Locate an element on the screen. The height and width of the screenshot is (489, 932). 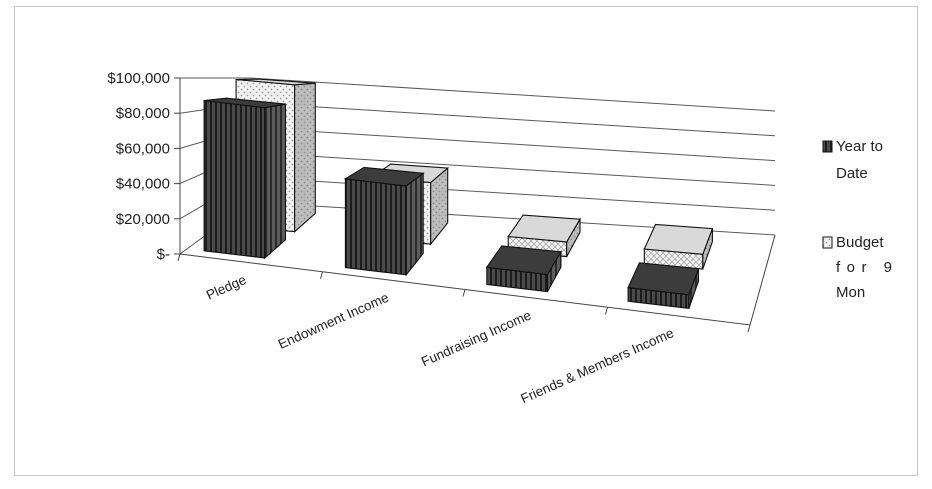
legend-label-year-to-date-line1: Year to is located at coordinates (859, 146).